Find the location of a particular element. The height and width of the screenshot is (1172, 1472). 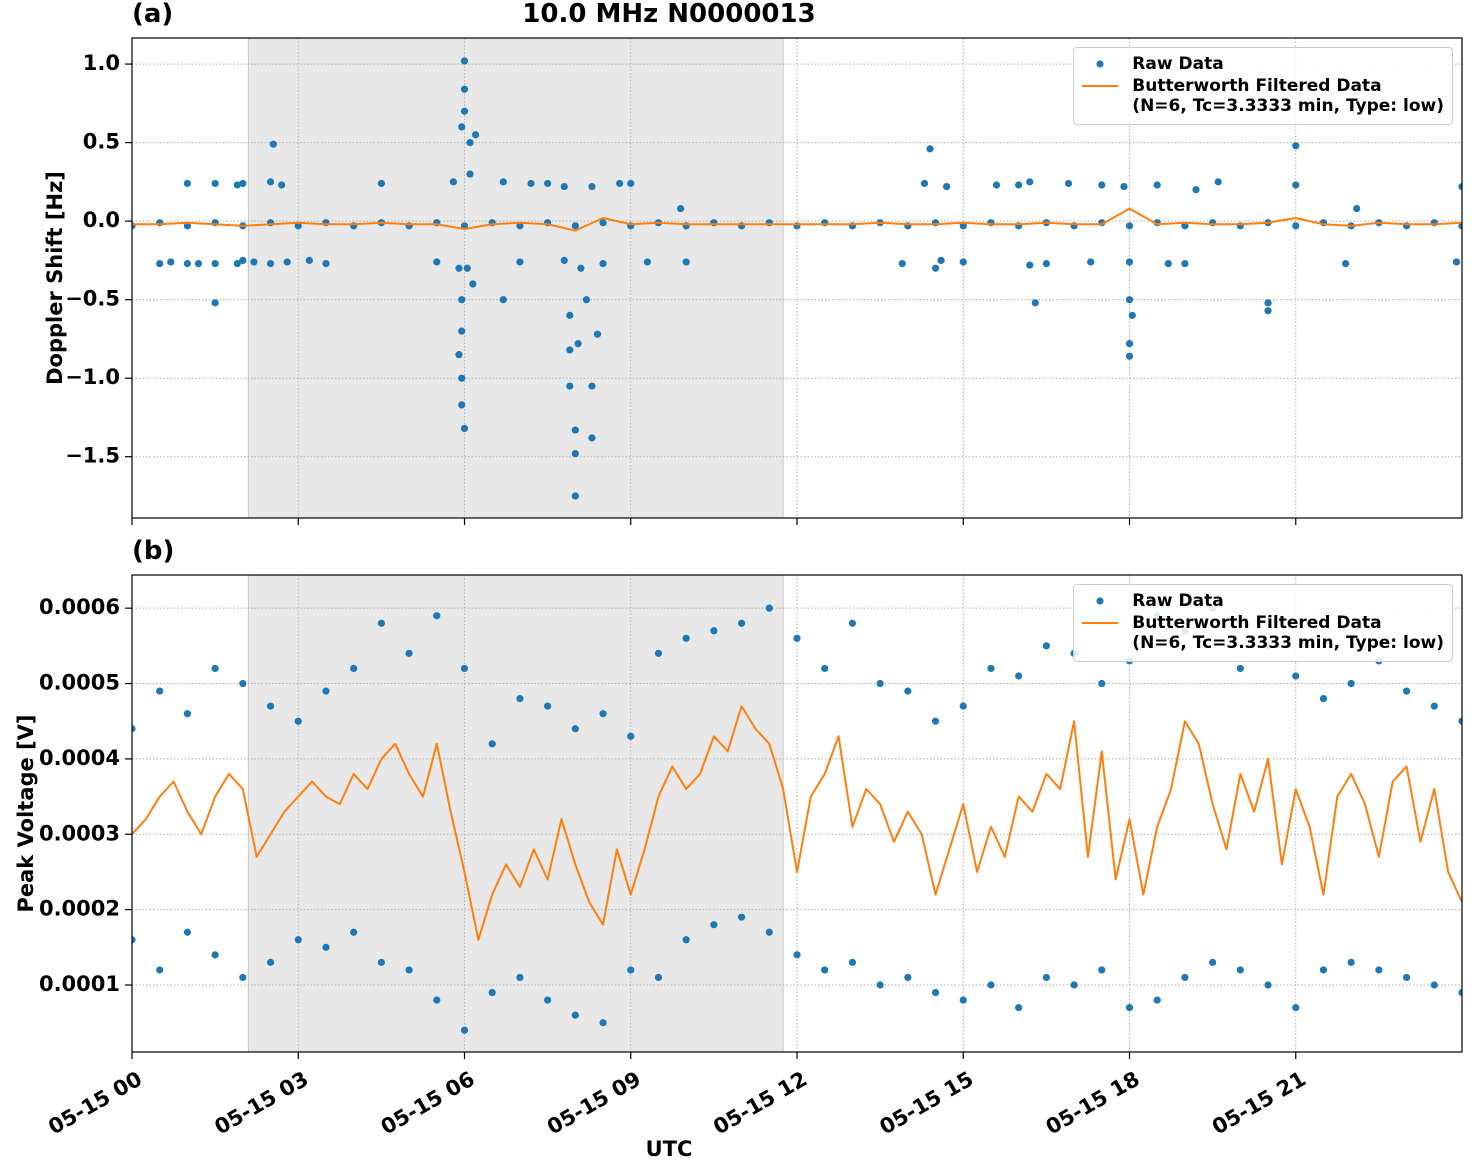

panel-label: (b) is located at coordinates (153, 551).